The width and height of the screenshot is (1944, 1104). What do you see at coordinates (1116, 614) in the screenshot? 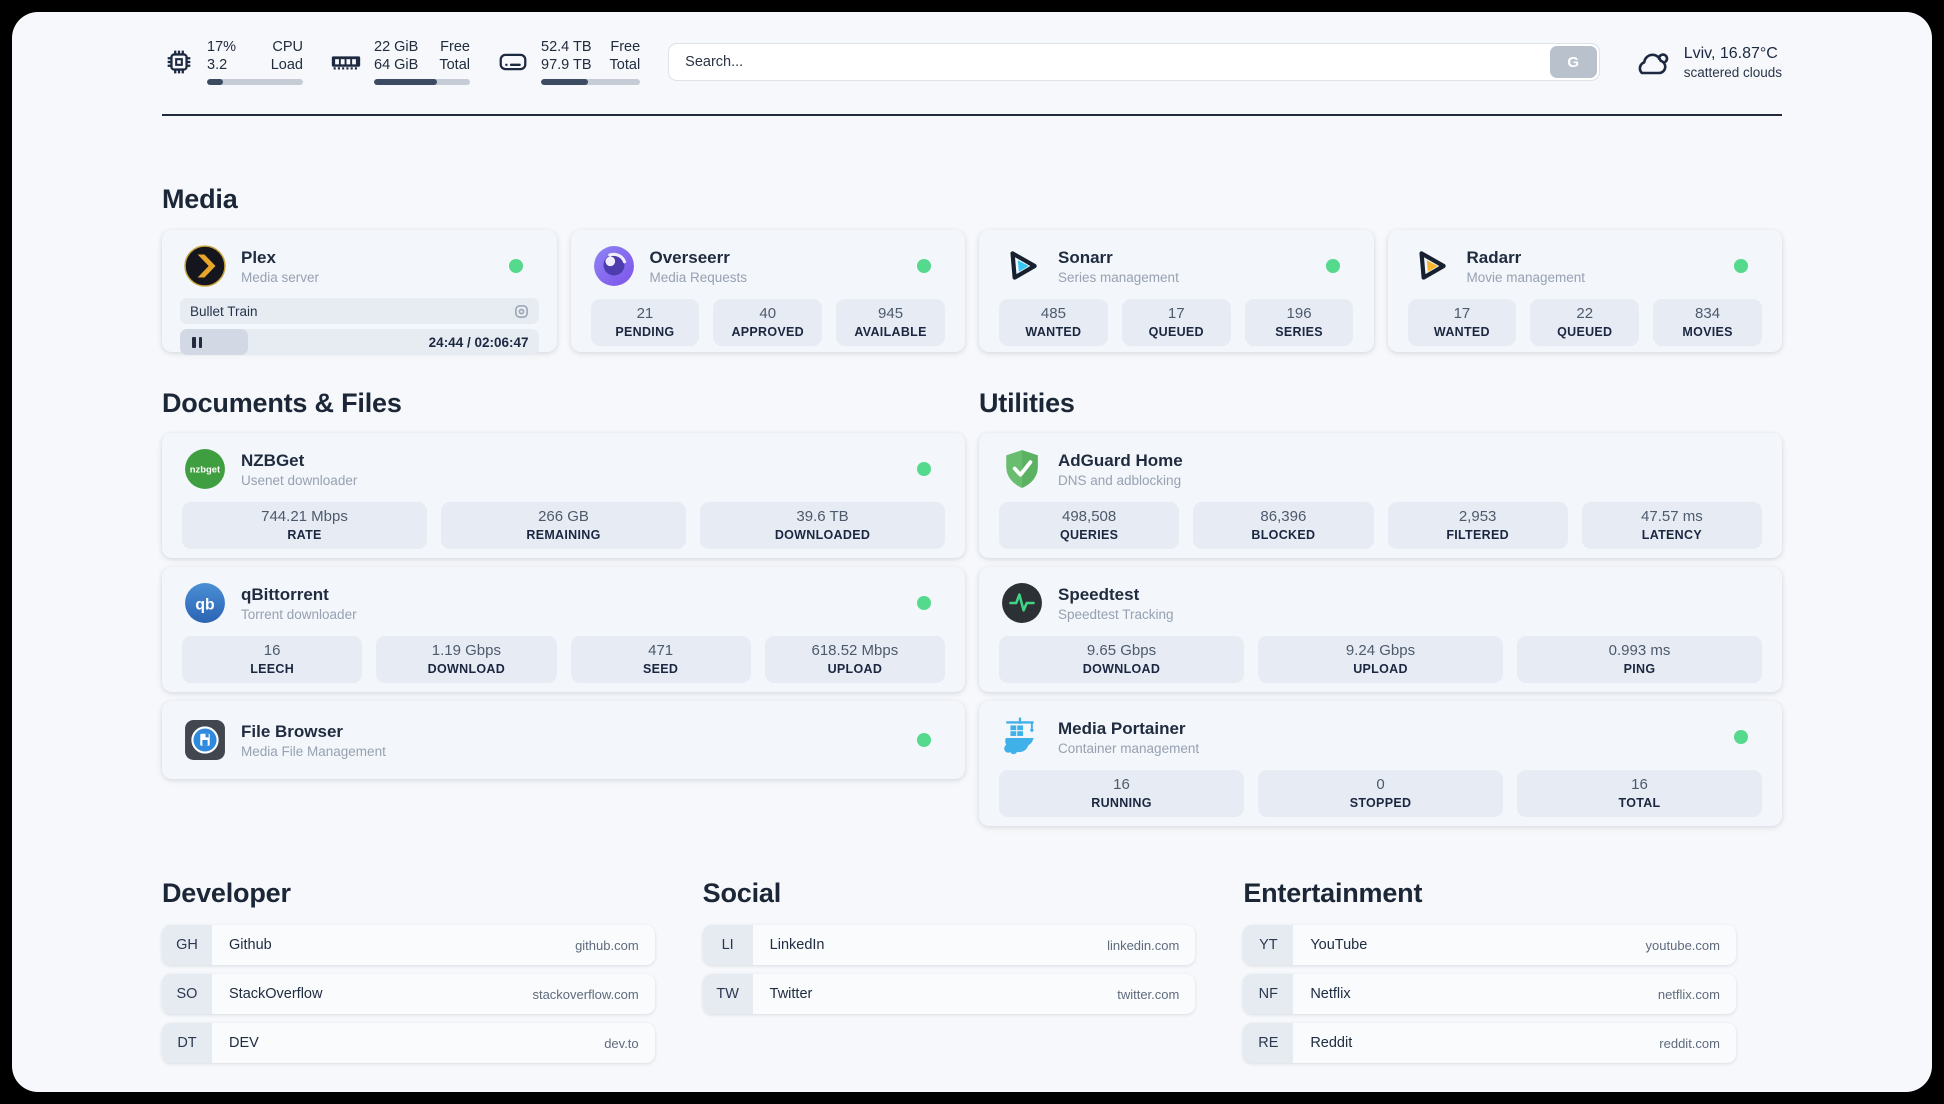
I see `app-desc: Speedtest Tracking` at bounding box center [1116, 614].